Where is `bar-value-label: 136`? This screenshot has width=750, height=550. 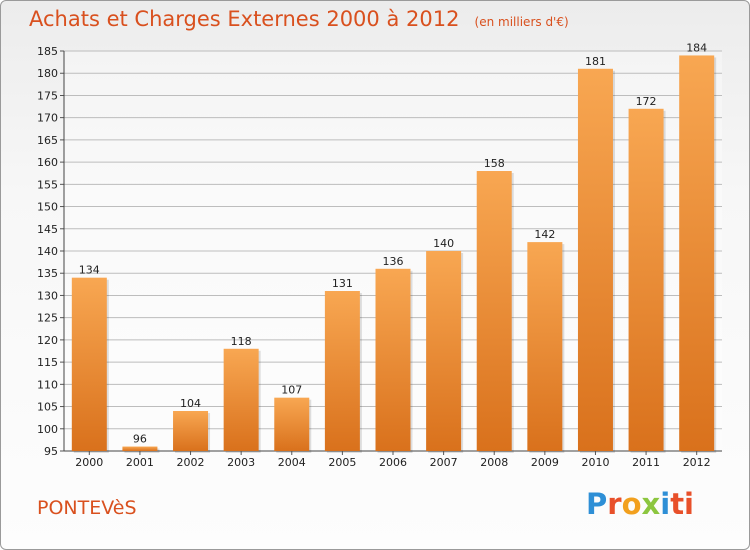 bar-value-label: 136 is located at coordinates (393, 261).